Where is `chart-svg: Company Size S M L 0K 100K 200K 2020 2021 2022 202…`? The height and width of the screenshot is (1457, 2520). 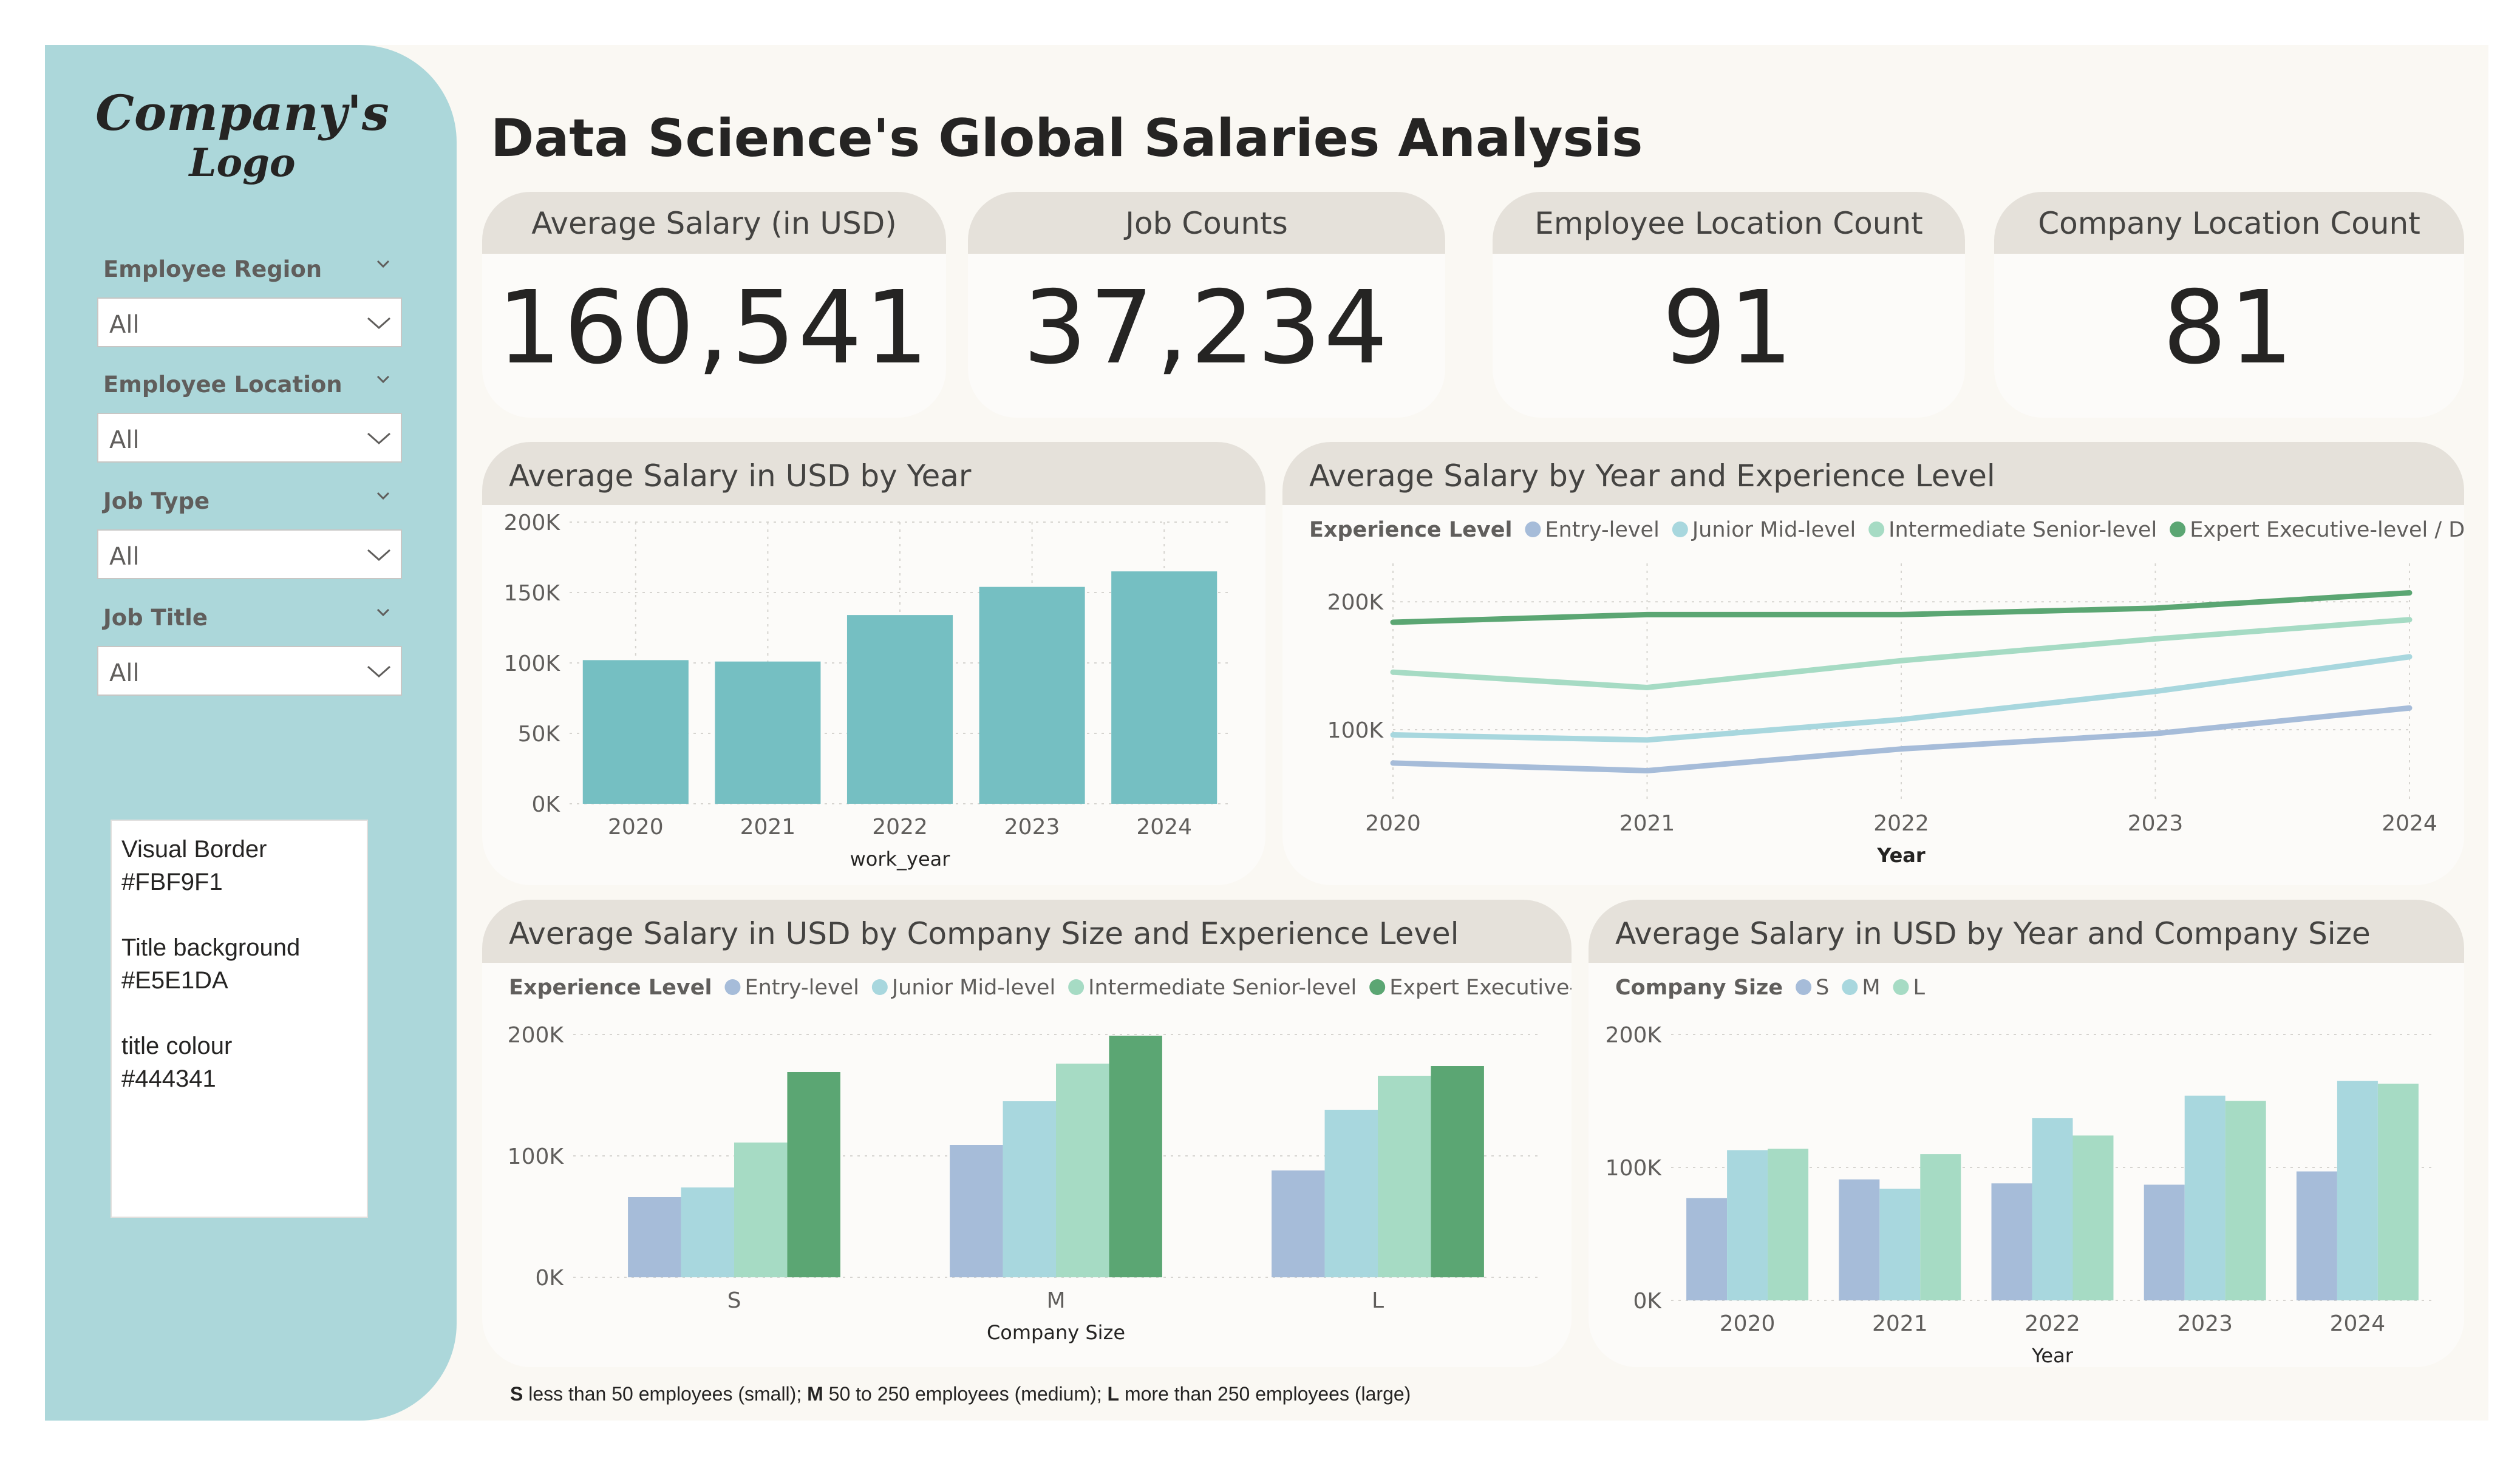 chart-svg: Company Size S M L 0K 100K 200K 2020 2021 2022 202… is located at coordinates (2020, 1171).